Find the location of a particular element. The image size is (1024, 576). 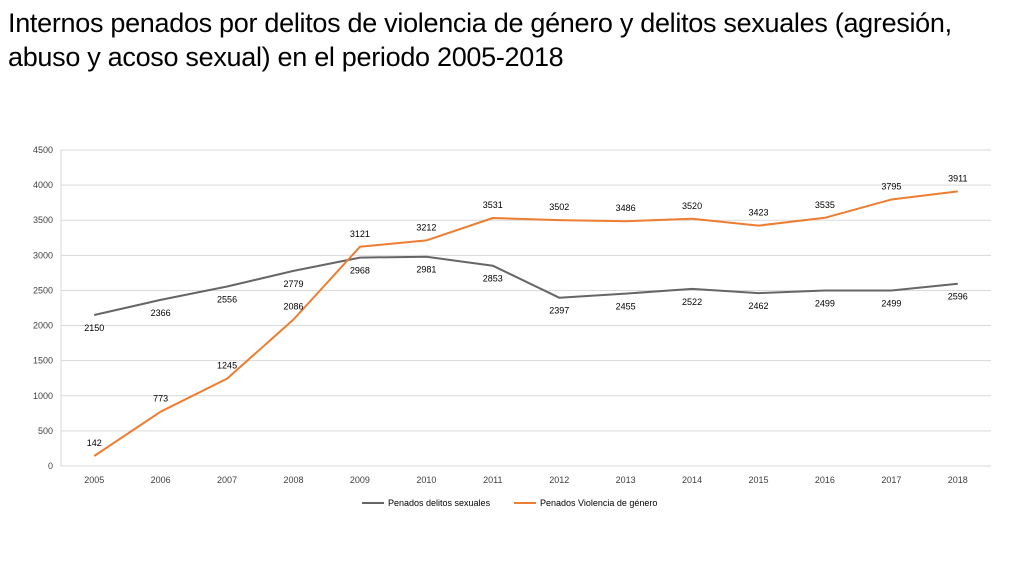

x-tick-label: 2018 is located at coordinates (958, 480).